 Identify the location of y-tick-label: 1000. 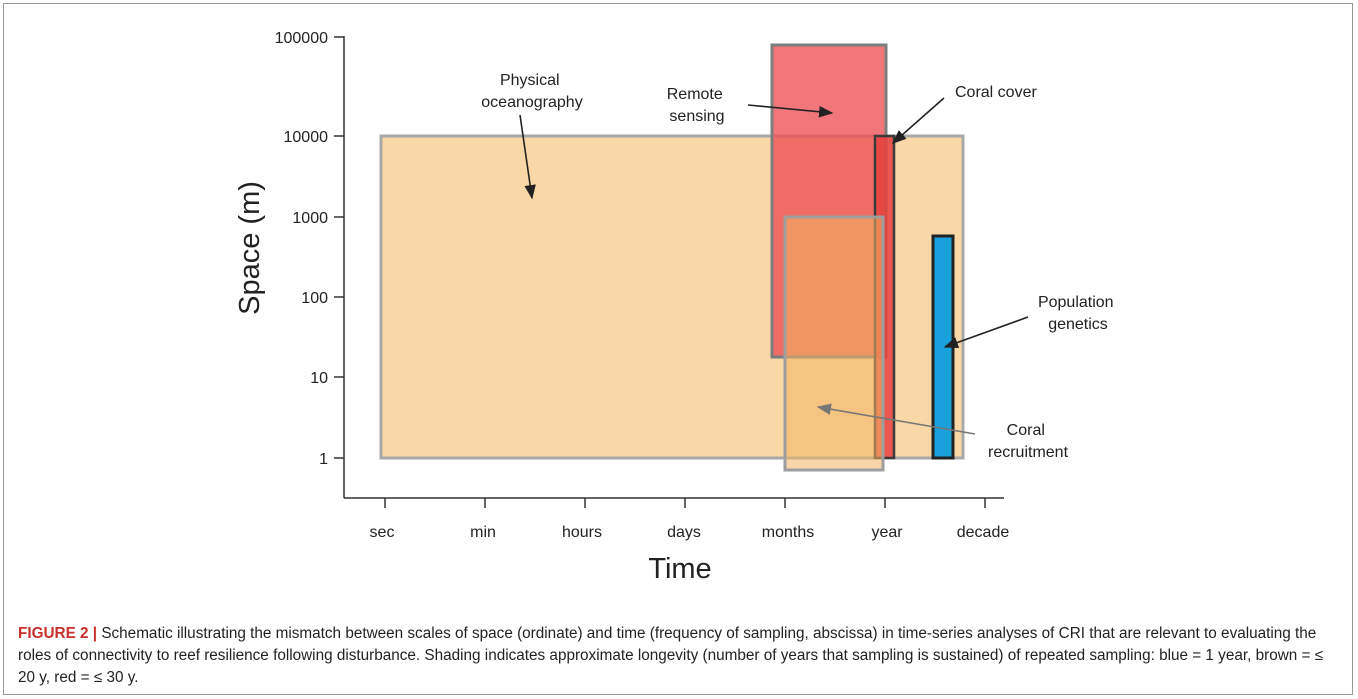
(310, 218).